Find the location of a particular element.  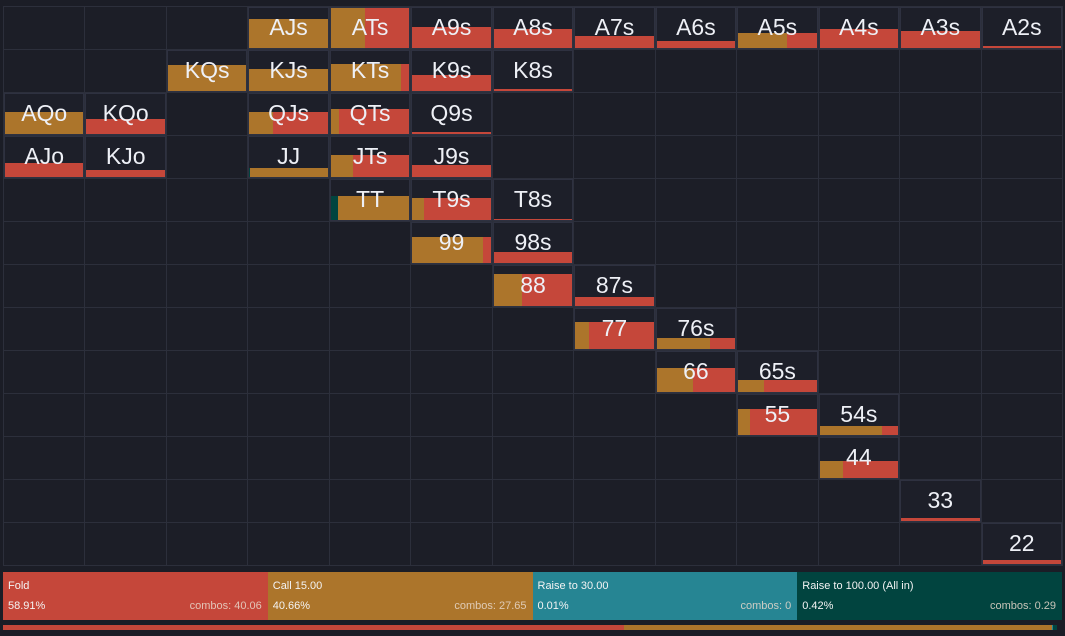

hand-cell-99: 99 is located at coordinates (451, 243).